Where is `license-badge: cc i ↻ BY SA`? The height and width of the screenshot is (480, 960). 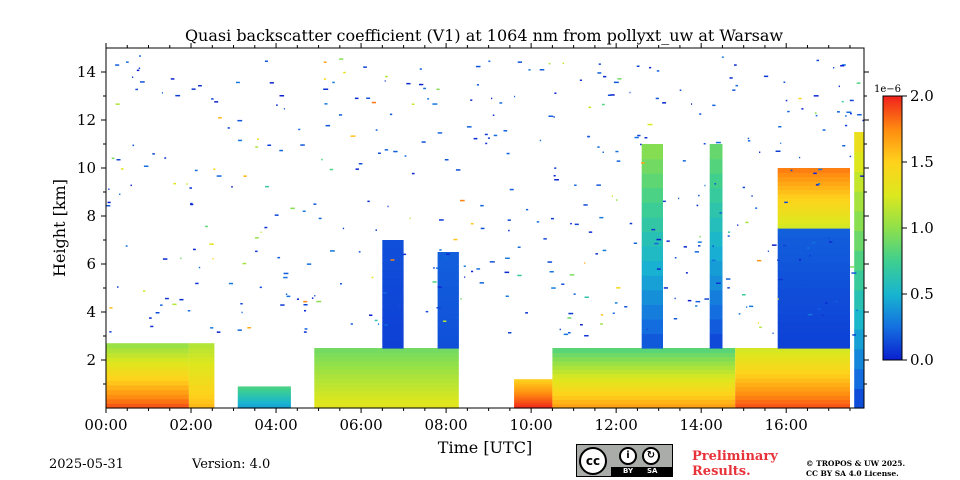 license-badge: cc i ↻ BY SA is located at coordinates (624, 460).